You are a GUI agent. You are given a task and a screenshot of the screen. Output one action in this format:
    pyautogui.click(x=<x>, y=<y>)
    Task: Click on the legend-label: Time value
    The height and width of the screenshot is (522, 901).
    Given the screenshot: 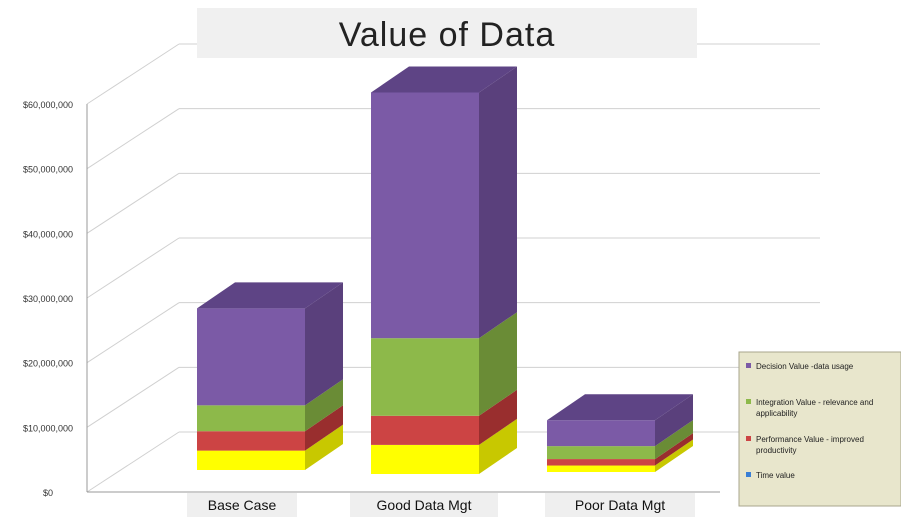 What is the action you would take?
    pyautogui.click(x=775, y=475)
    